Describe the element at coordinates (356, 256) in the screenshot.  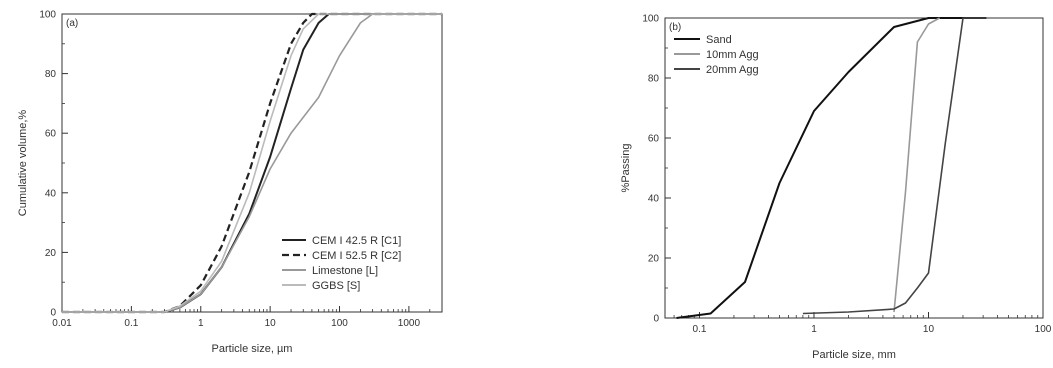
I see `legend-label-1: CEM I 52.5 R [C2]` at that location.